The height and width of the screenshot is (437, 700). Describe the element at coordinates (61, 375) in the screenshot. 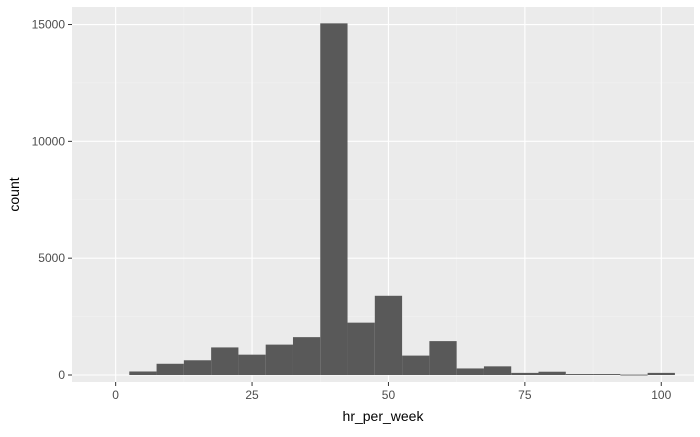

I see `y-tick-label: 0` at that location.